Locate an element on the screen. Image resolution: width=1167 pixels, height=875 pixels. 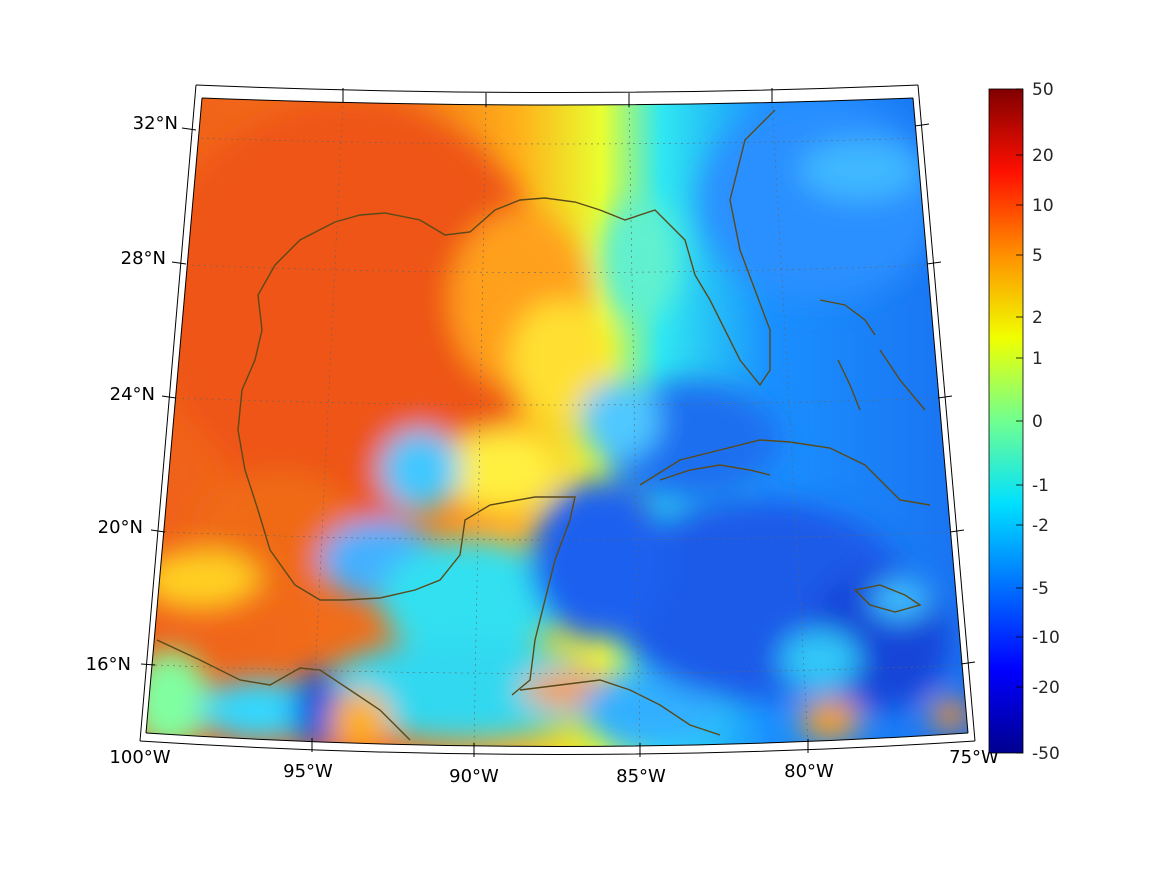
colorbar-label-2: 2 is located at coordinates (1037, 318).